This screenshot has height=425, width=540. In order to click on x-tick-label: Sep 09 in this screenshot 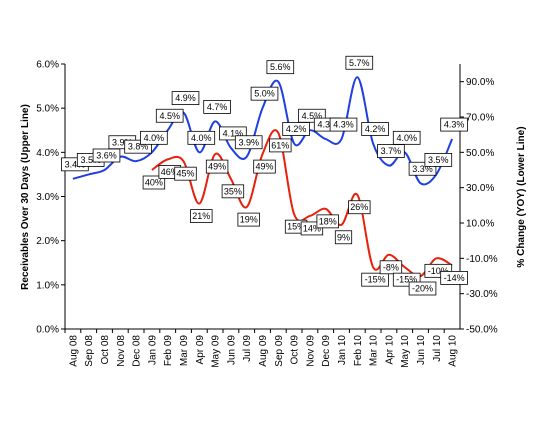, I will do `click(279, 351)`.